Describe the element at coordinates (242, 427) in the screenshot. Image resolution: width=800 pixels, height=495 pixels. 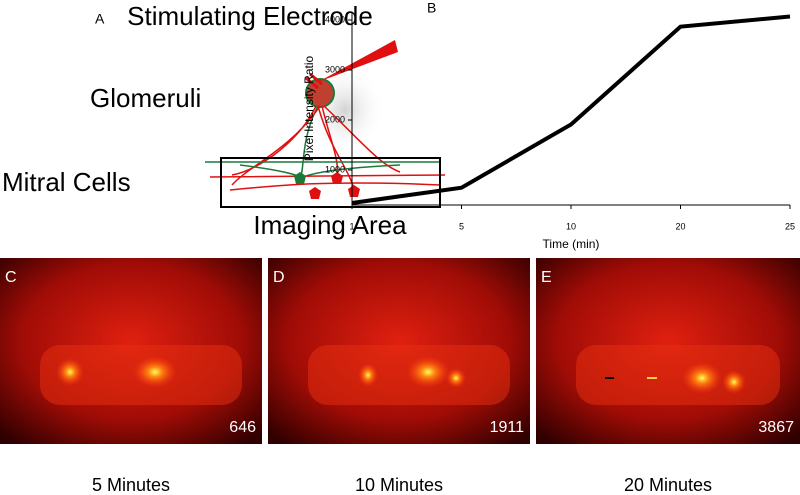
I see `image-value: 646` at that location.